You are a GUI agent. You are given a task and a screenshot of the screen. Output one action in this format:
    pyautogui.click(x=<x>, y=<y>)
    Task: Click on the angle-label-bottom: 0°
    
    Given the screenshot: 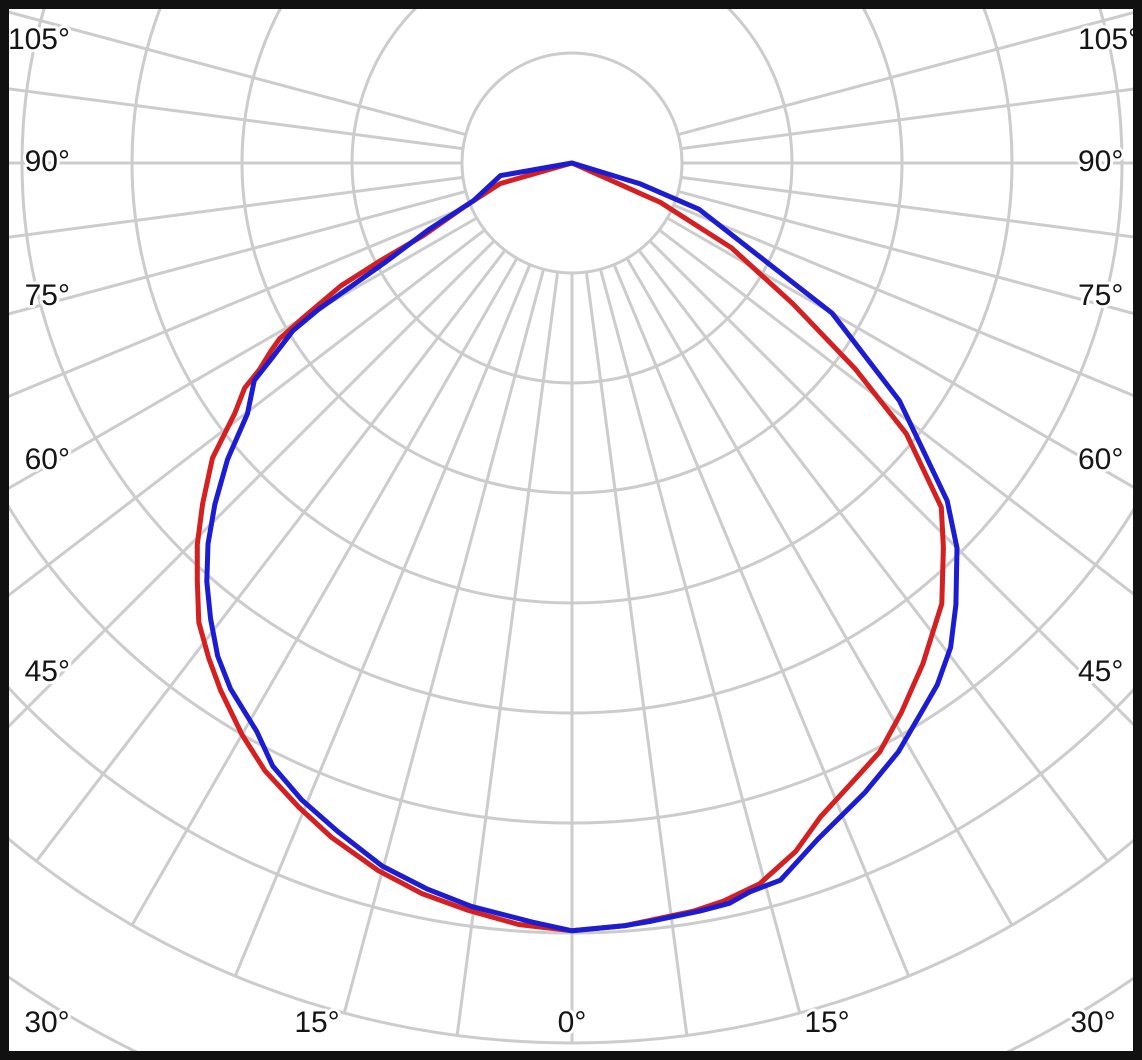 What is the action you would take?
    pyautogui.click(x=572, y=1022)
    